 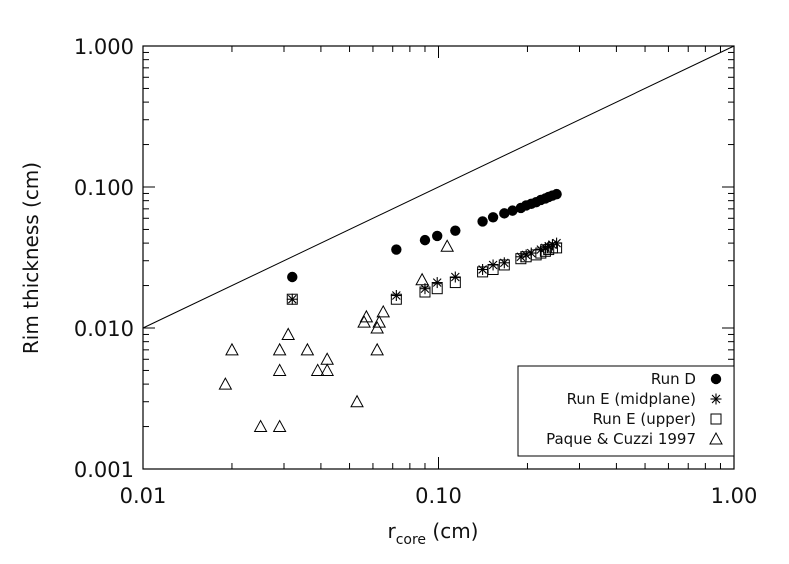 What do you see at coordinates (438, 496) in the screenshot?
I see `x-tick-label: 0.10` at bounding box center [438, 496].